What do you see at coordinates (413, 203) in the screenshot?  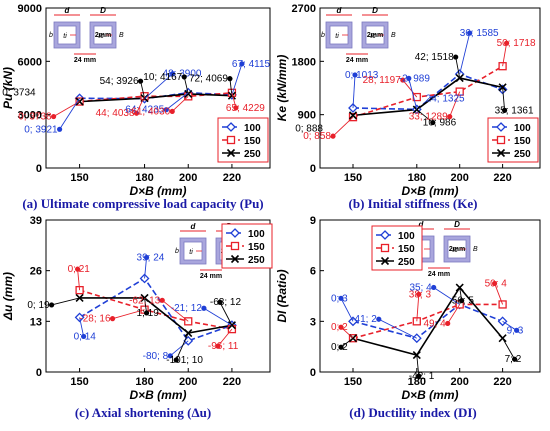 I see `caption-b: (b) Initial stiffness (Ke)` at bounding box center [413, 203].